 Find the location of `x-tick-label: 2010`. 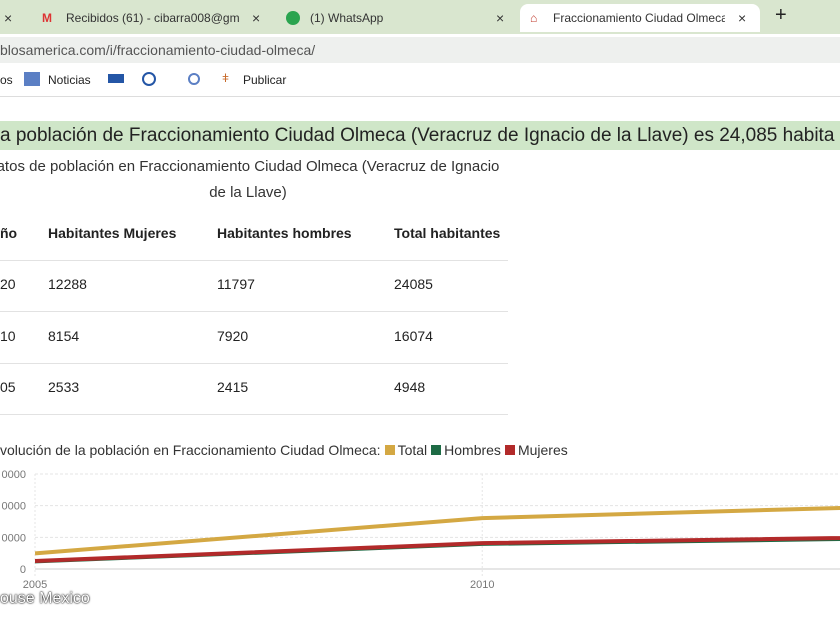

x-tick-label: 2010 is located at coordinates (482, 585).